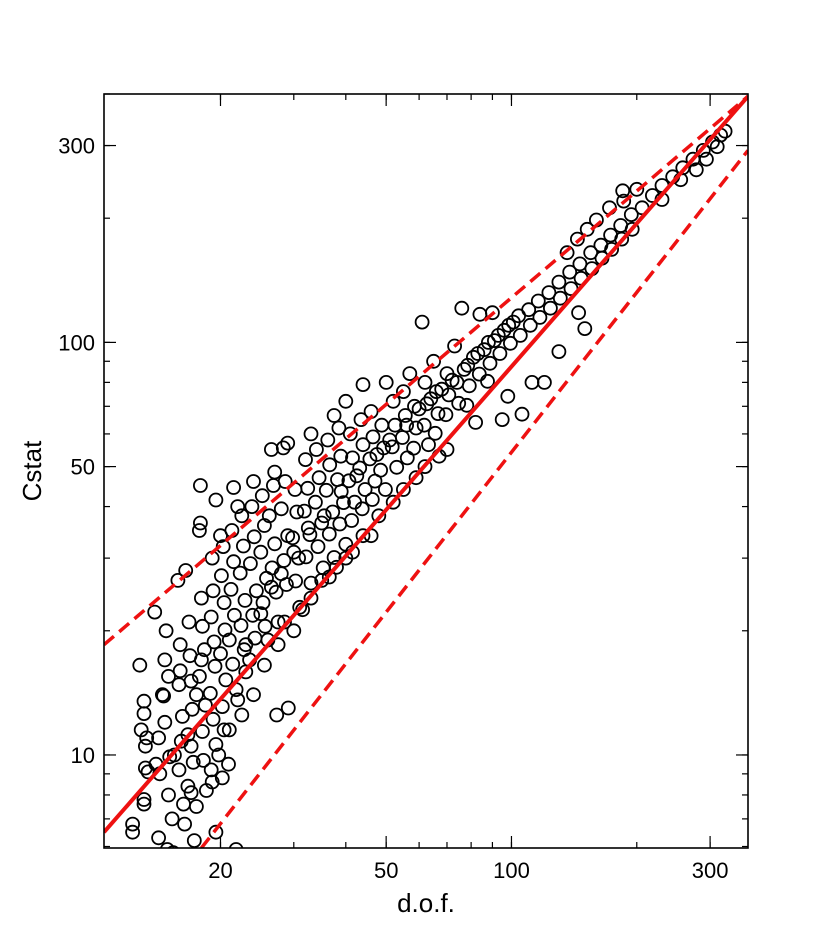  I want to click on y-tick-label: 50, so click(83, 467).